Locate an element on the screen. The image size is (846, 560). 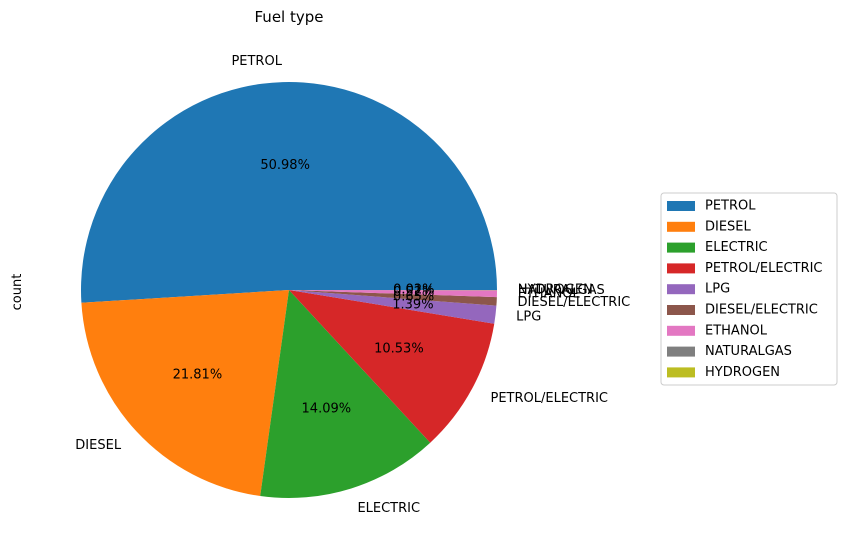
pie-slice-diesel-electric is located at coordinates (393, 298).